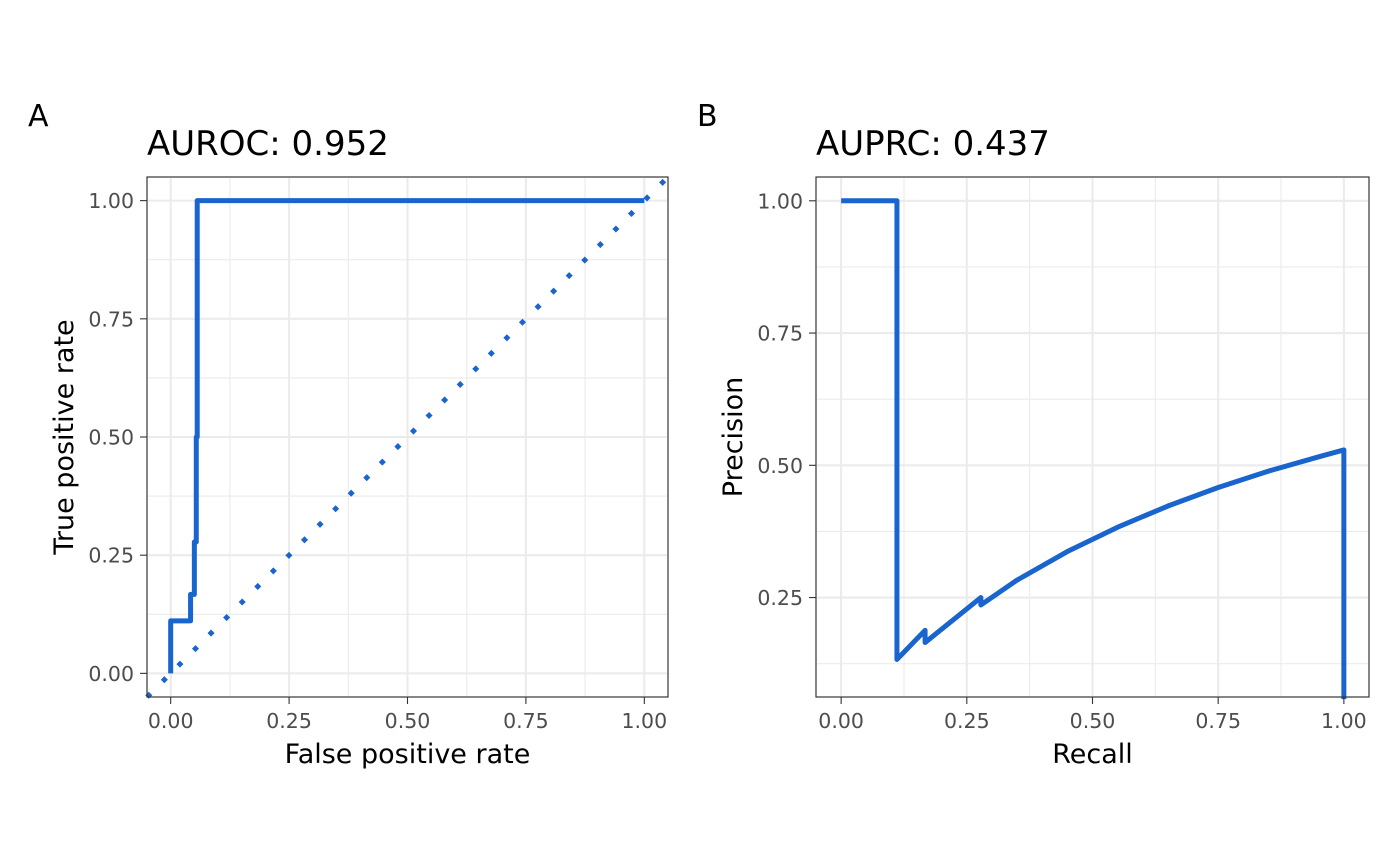 The image size is (1400, 866). Describe the element at coordinates (1092, 754) in the screenshot. I see `panel-b-x-axis-title: Recall` at that location.